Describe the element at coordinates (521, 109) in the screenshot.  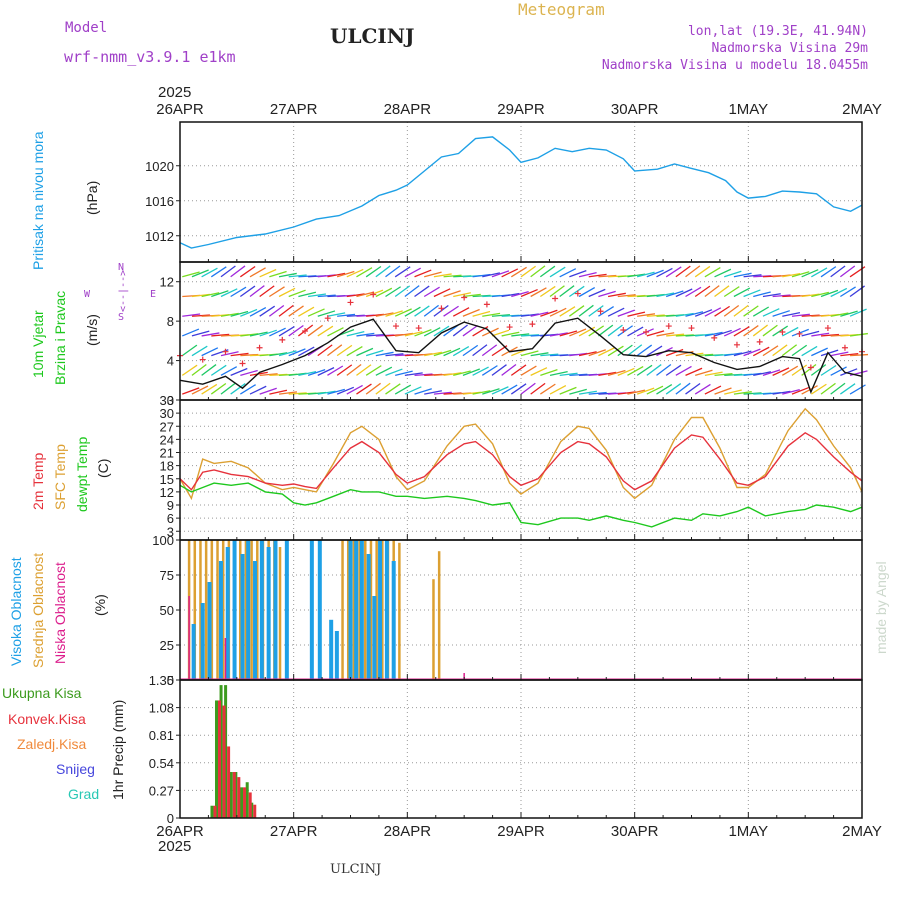
I see `x-date-label-top: 29APR` at that location.